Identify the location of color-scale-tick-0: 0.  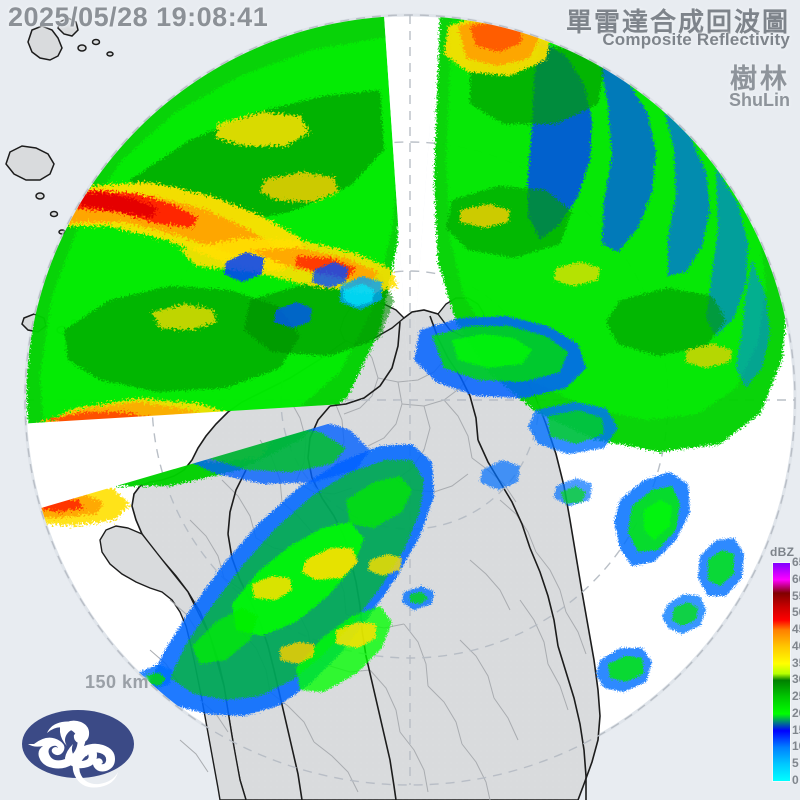
(795, 780).